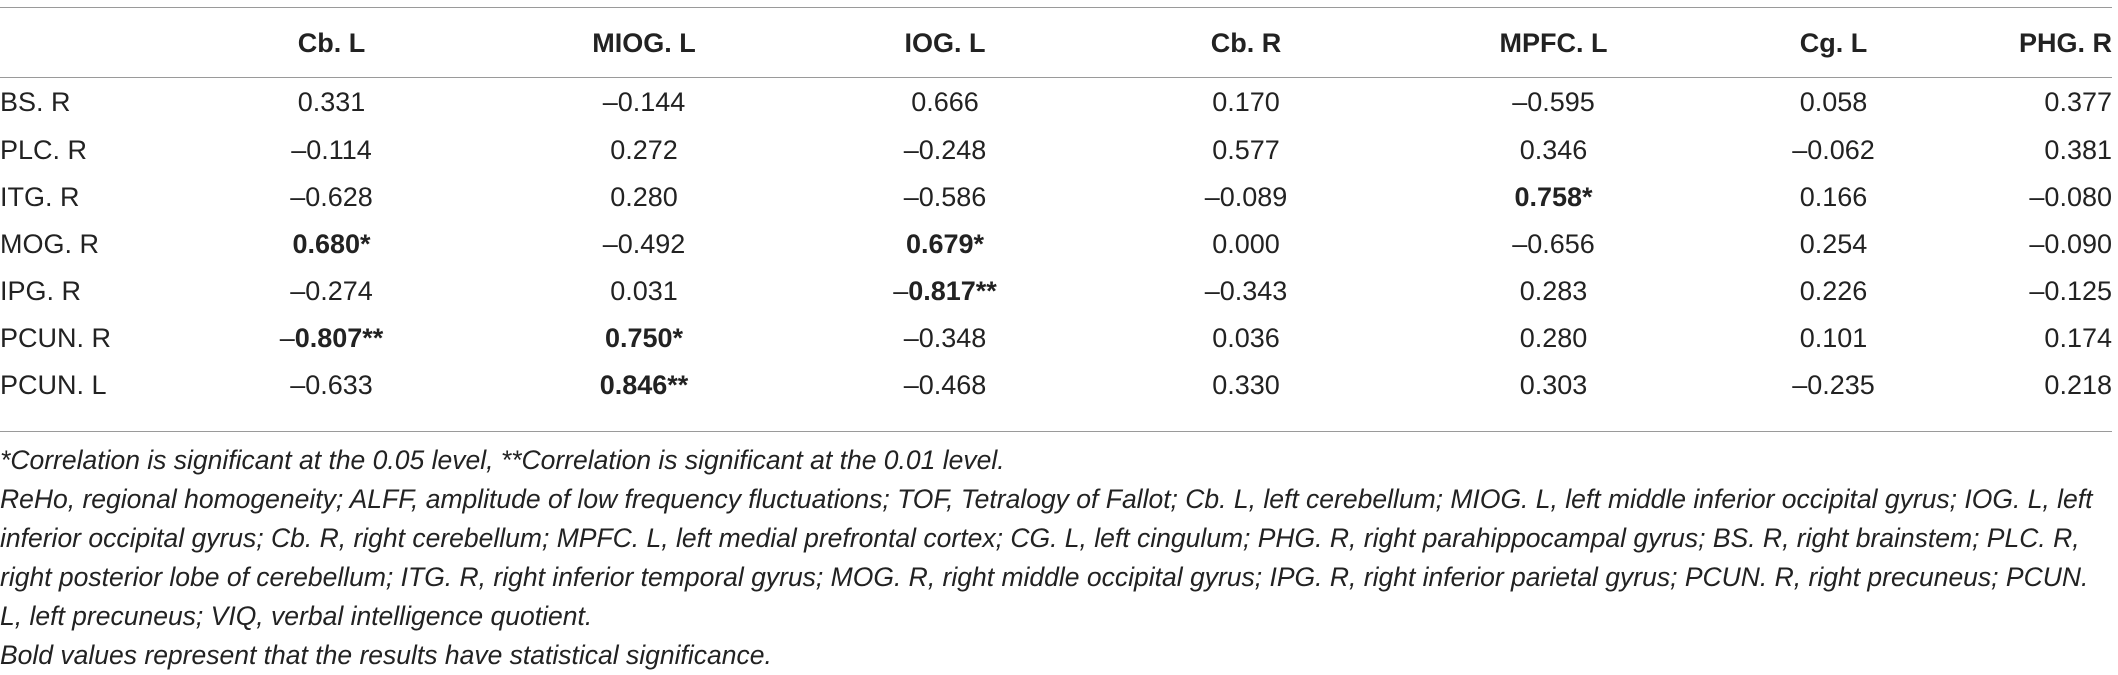 Image resolution: width=2118 pixels, height=675 pixels. Describe the element at coordinates (56, 338) in the screenshot. I see `row-label: PCUN. R` at that location.